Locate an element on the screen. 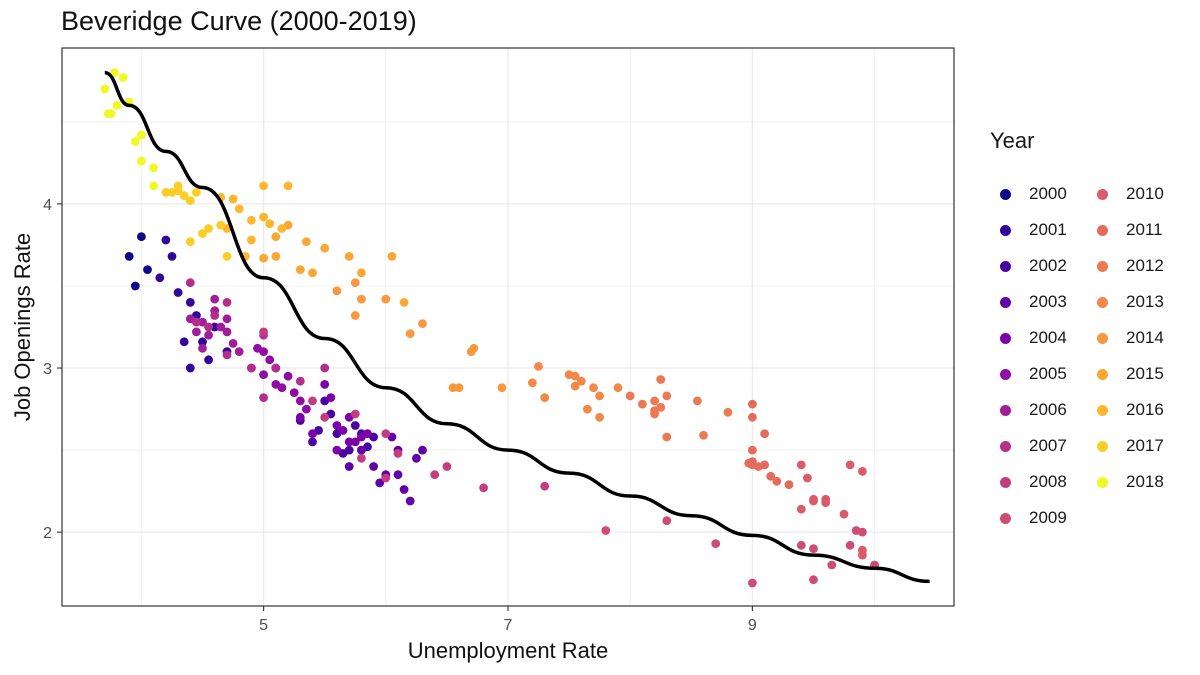  legend-item-2007: 2007 is located at coordinates (1036, 446).